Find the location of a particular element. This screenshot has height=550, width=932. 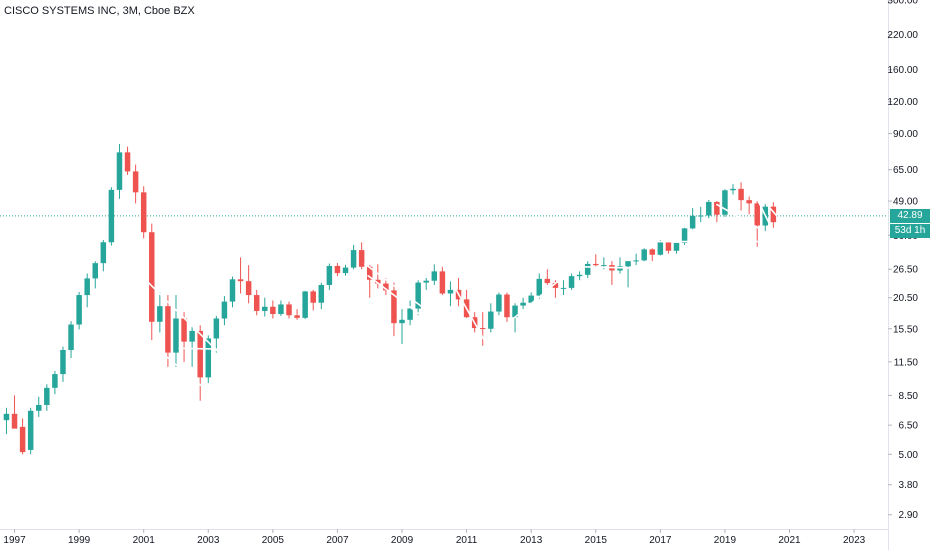

y-tick-label: 20.50 is located at coordinates (905, 298).